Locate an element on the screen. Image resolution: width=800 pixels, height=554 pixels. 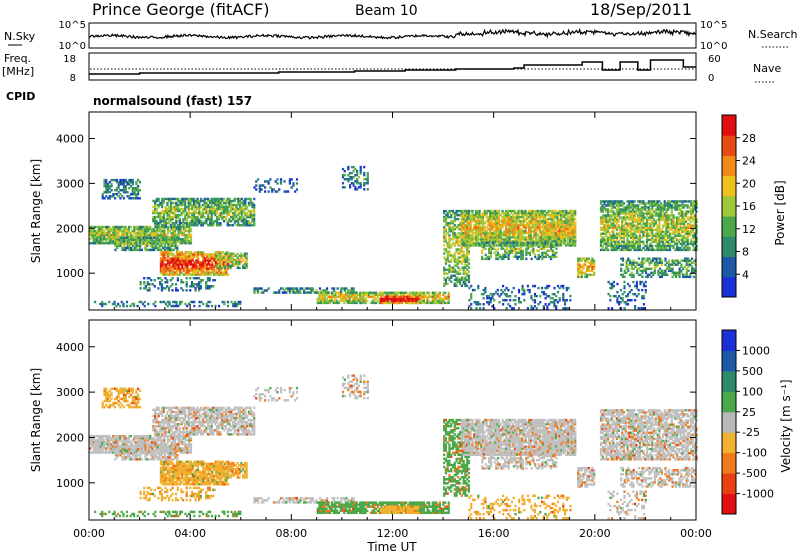
date-label: 18/Sep/2011 is located at coordinates (641, 9).